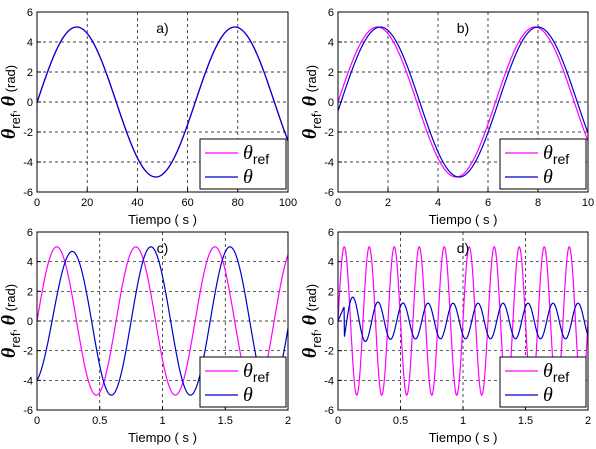 This screenshot has height=449, width=596. I want to click on x-tick-label: 2, so click(288, 421).